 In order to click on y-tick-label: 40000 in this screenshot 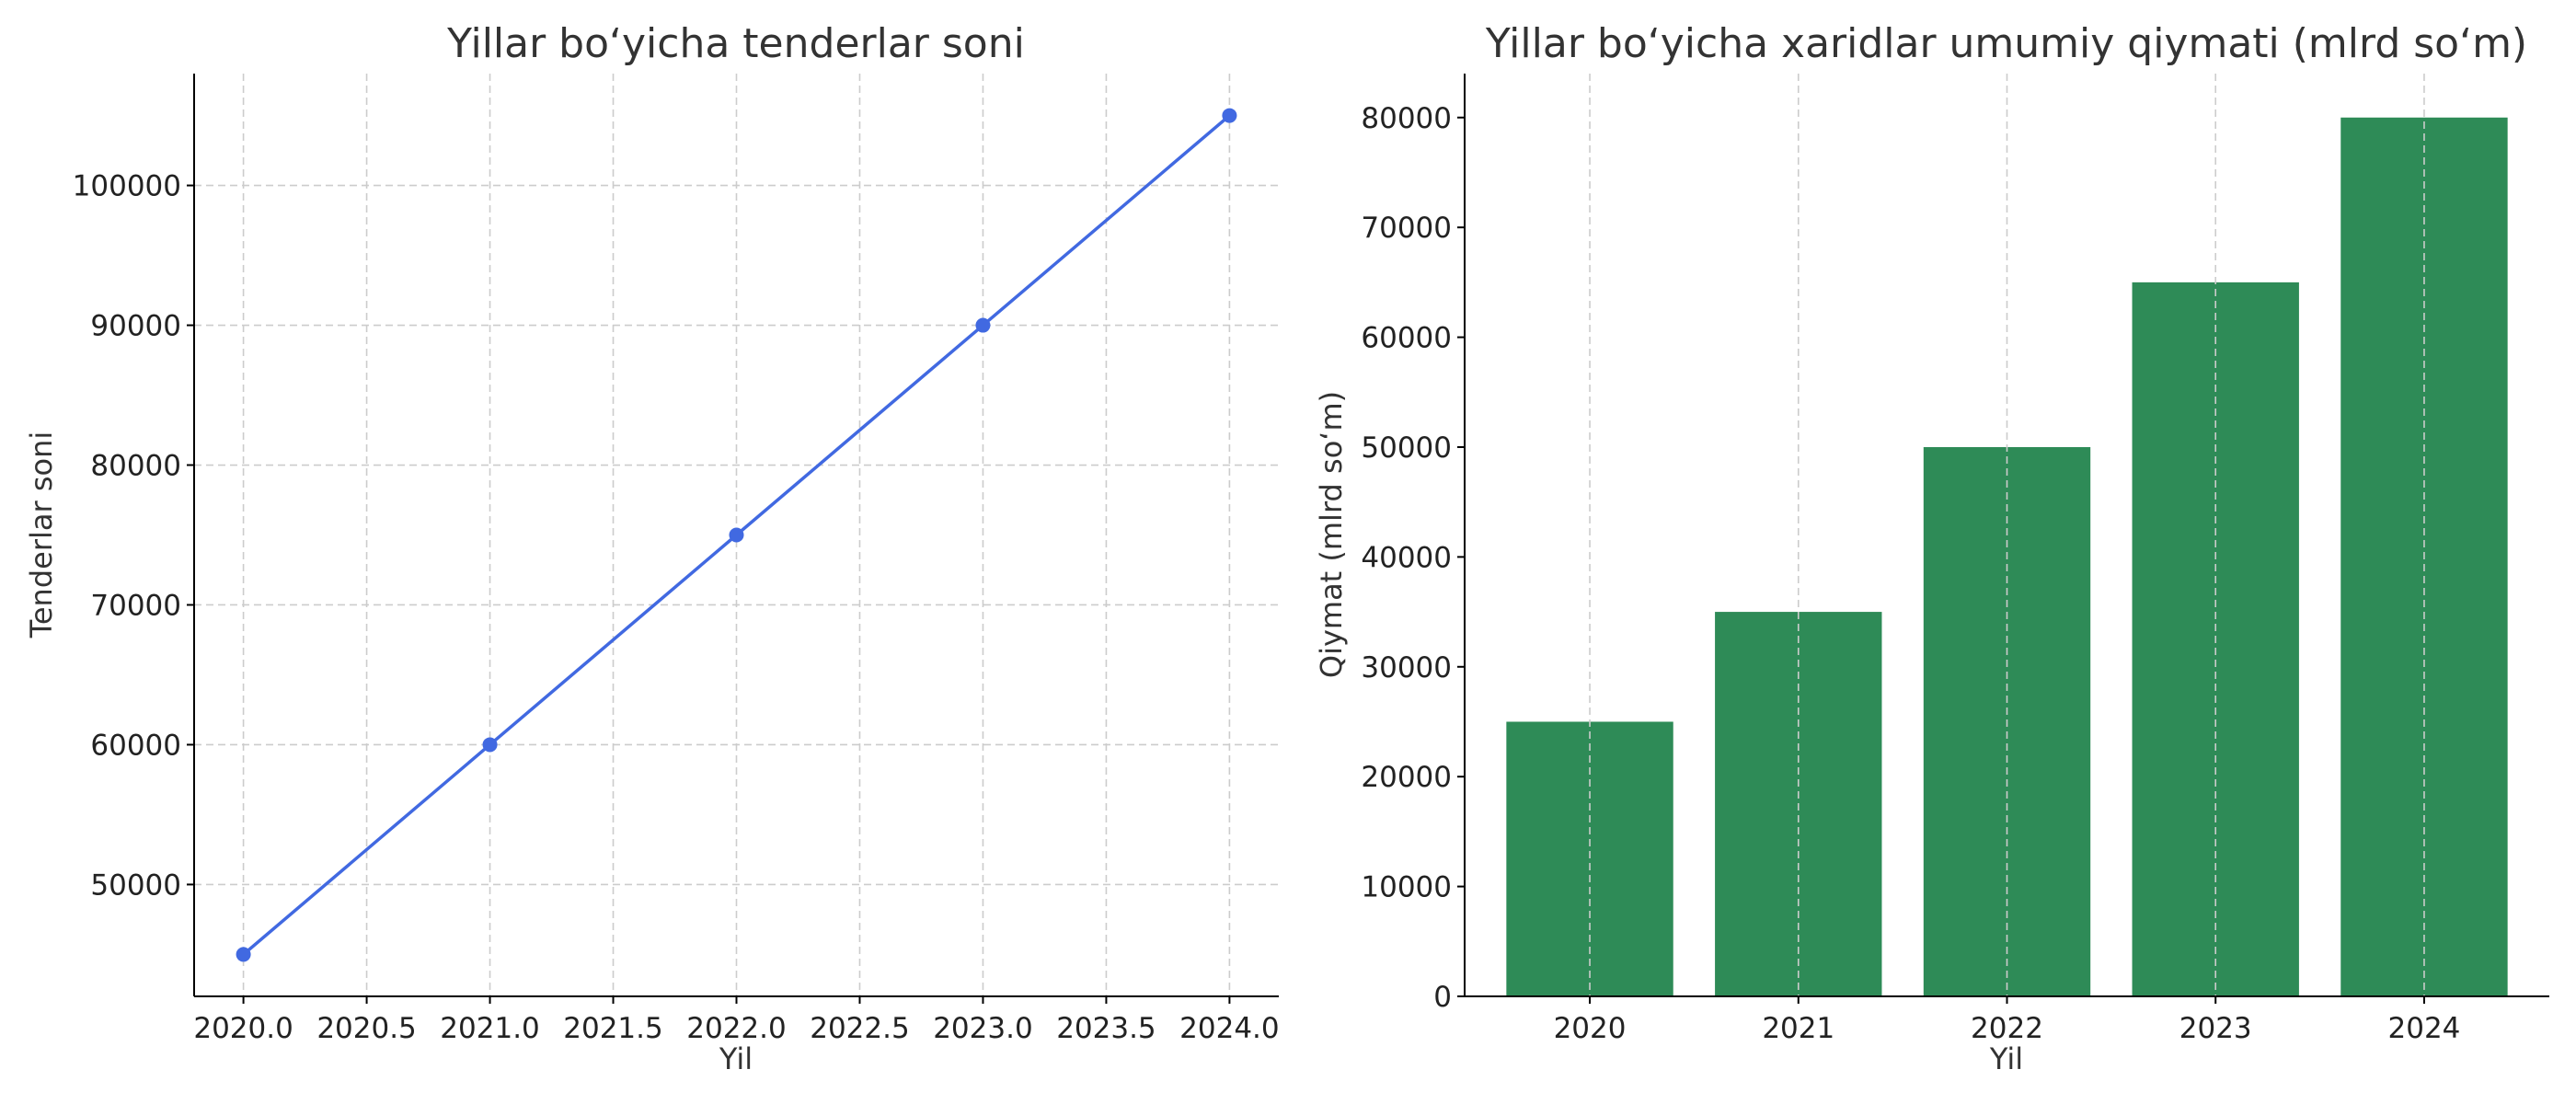, I will do `click(1406, 557)`.